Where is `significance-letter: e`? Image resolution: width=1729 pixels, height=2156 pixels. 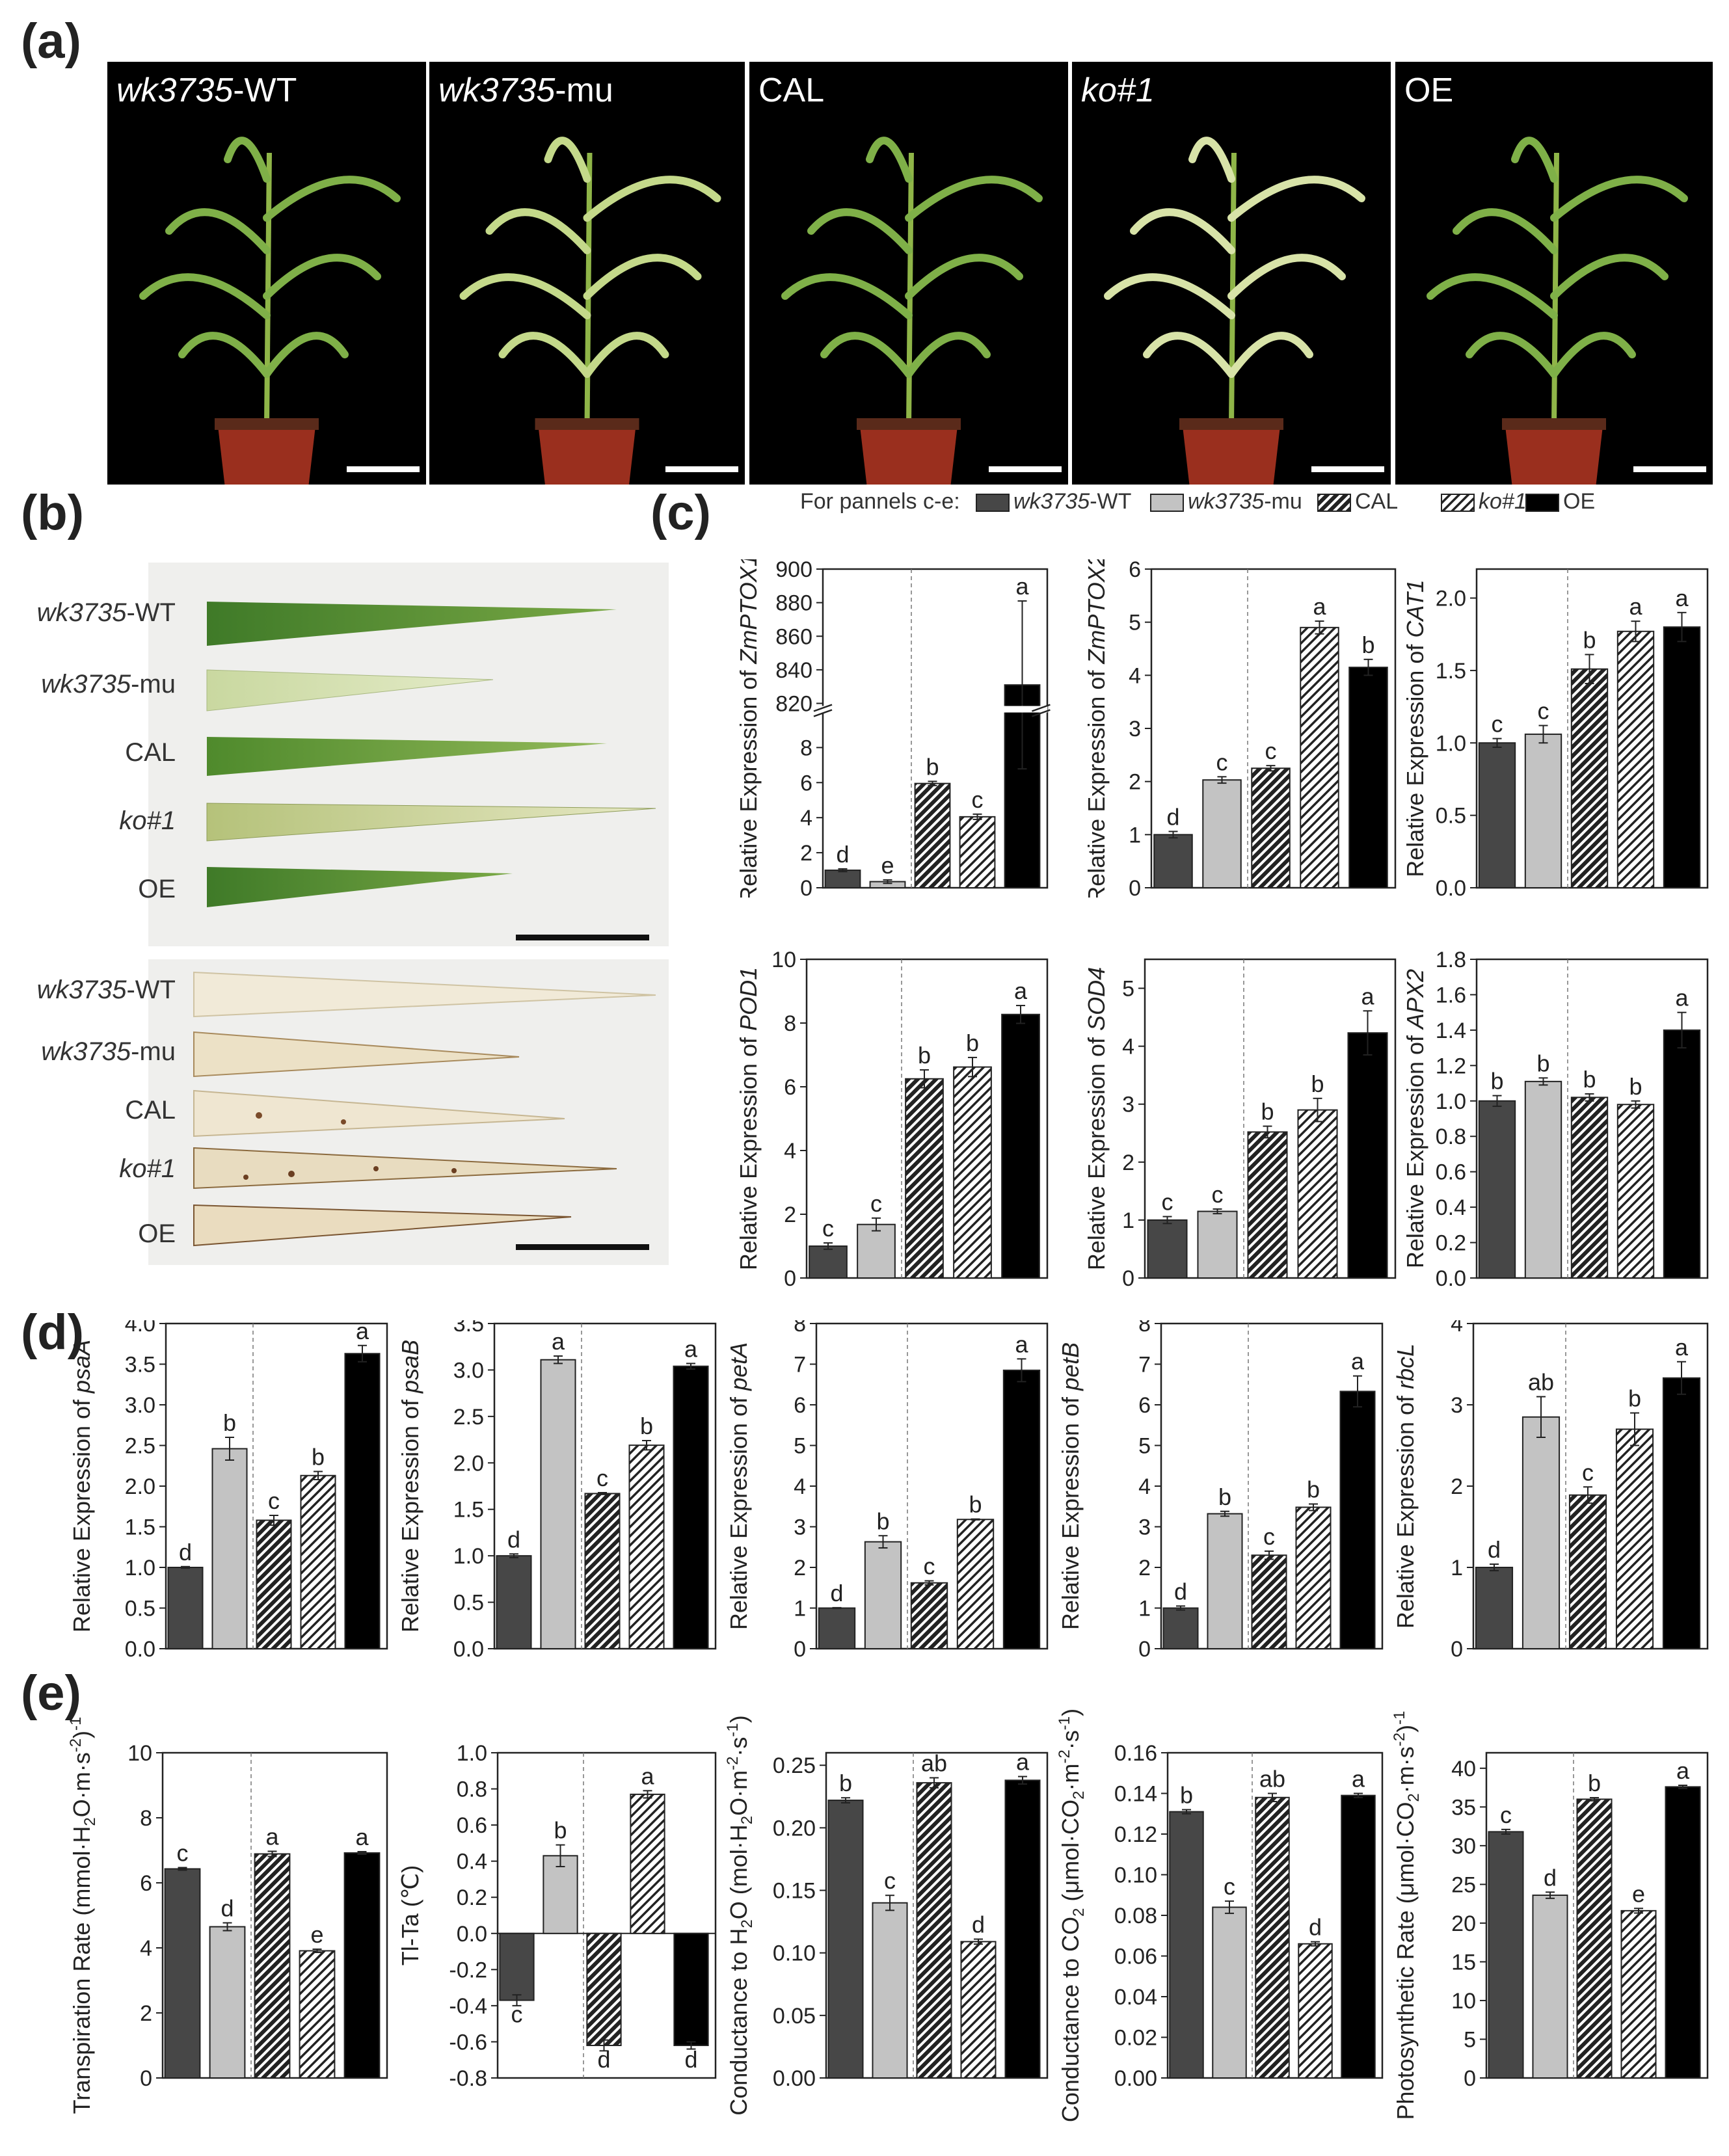 significance-letter: e is located at coordinates (887, 865).